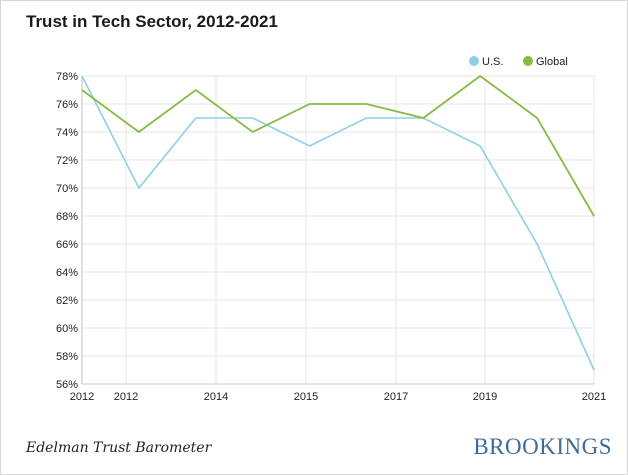 This screenshot has width=628, height=475. I want to click on source-note: Edelman Trust Barometer, so click(119, 448).